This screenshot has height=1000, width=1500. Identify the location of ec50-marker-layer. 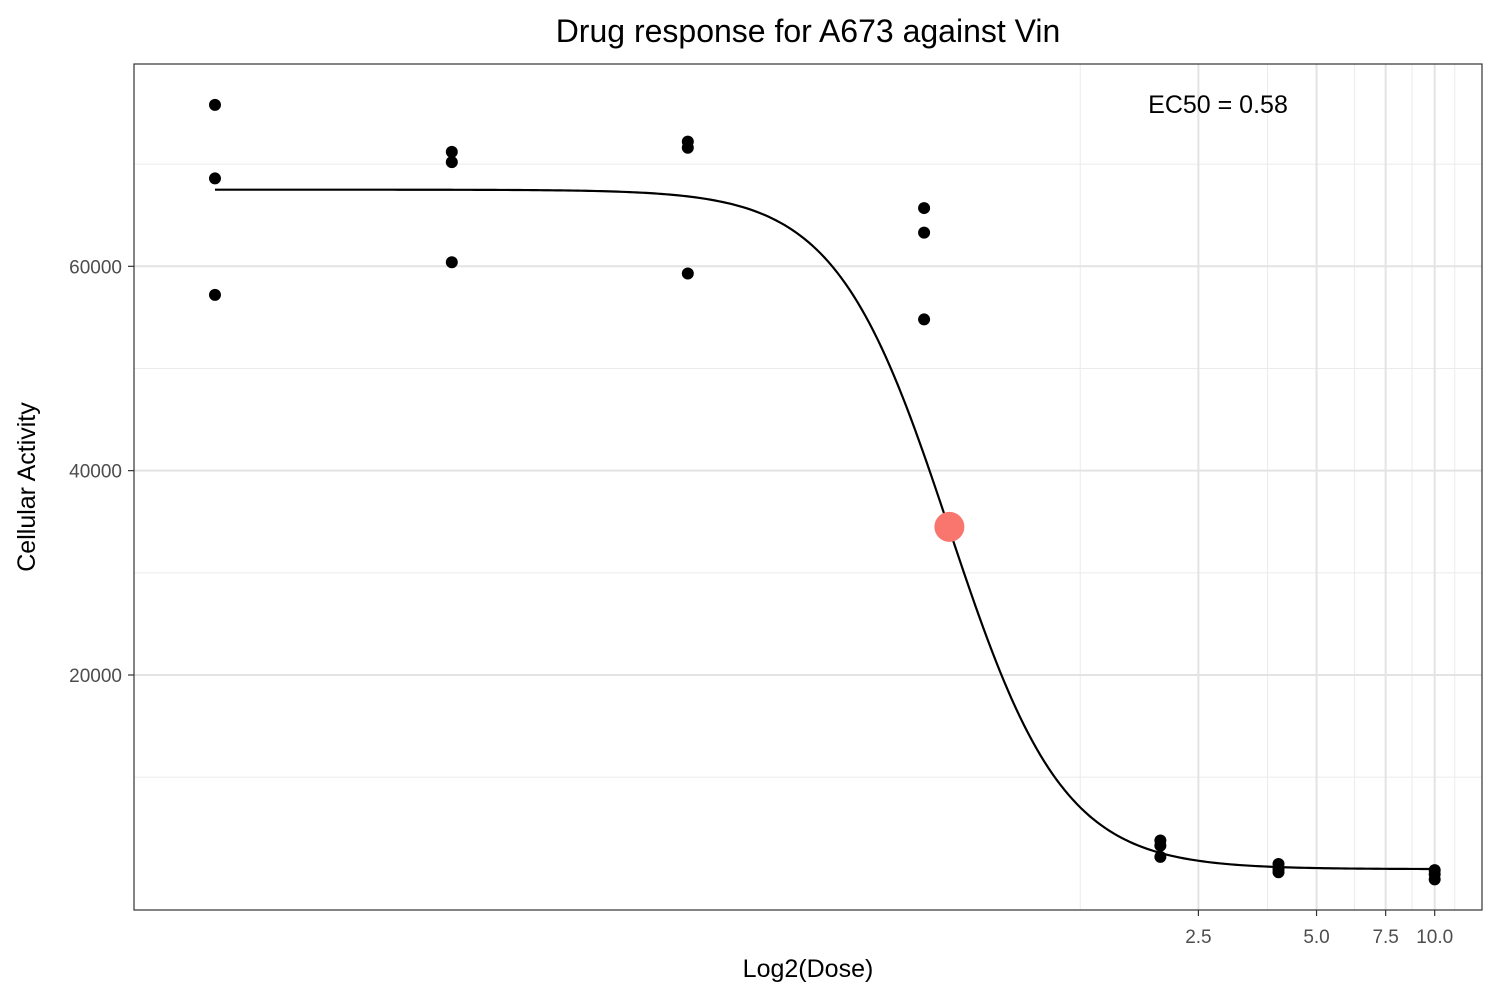
(949, 526).